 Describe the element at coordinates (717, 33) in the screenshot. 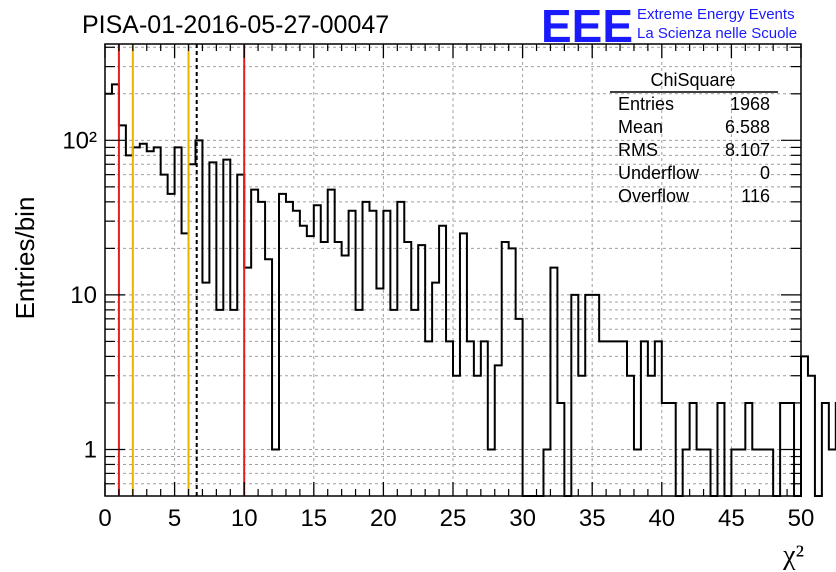

I see `logo-line-2: La Scienza nelle Scuole` at that location.